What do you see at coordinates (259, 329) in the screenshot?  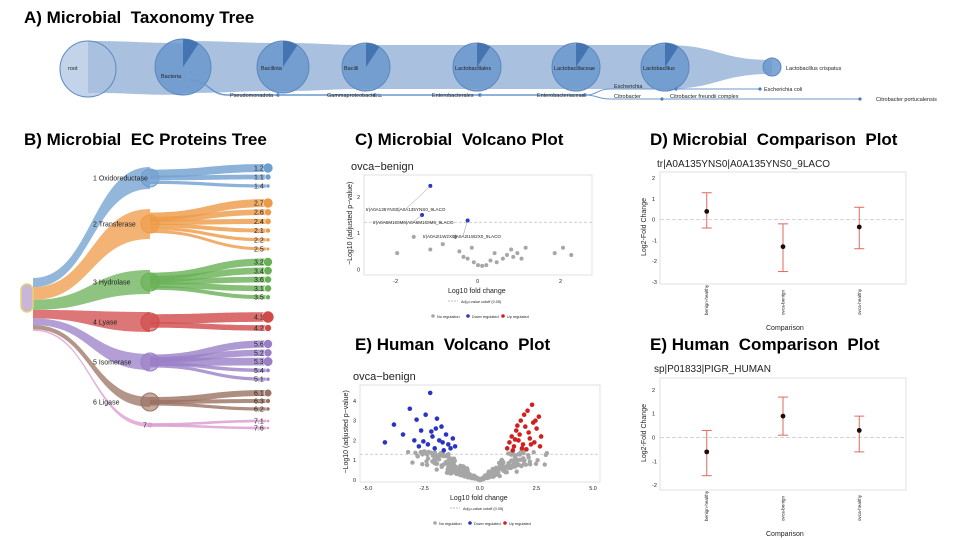 I see `ec-child-label: 4.2` at bounding box center [259, 329].